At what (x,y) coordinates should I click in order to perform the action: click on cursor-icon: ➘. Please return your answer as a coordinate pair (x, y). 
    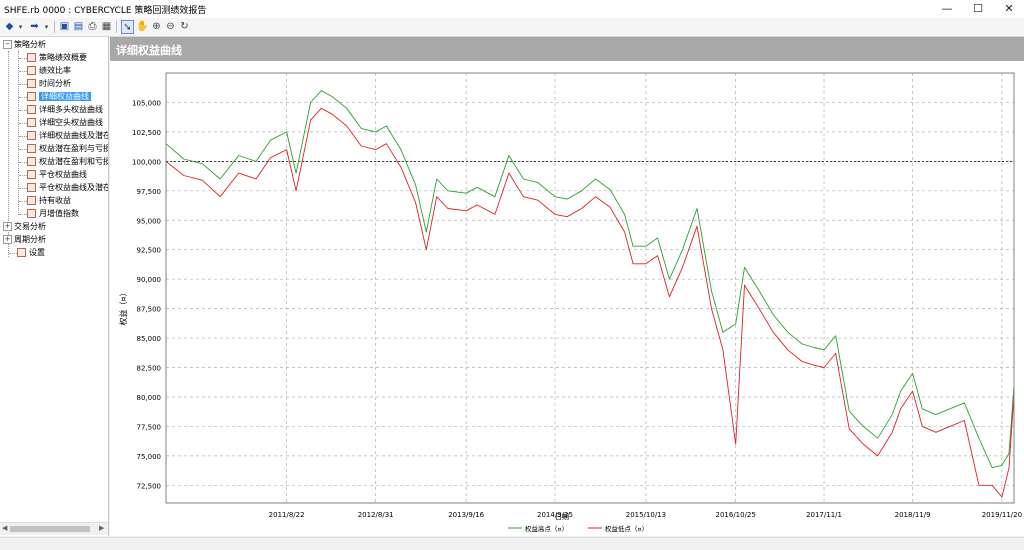
    Looking at the image, I should click on (127, 27).